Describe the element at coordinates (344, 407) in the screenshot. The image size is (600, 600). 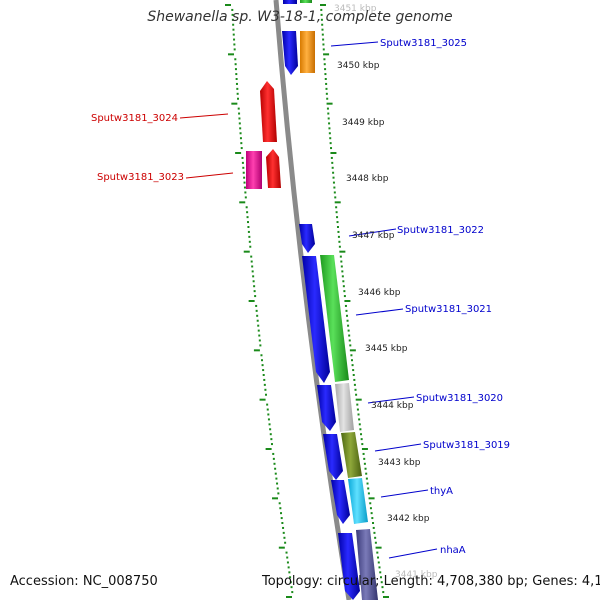
I see `gene-sputw3181-3020-cog` at that location.